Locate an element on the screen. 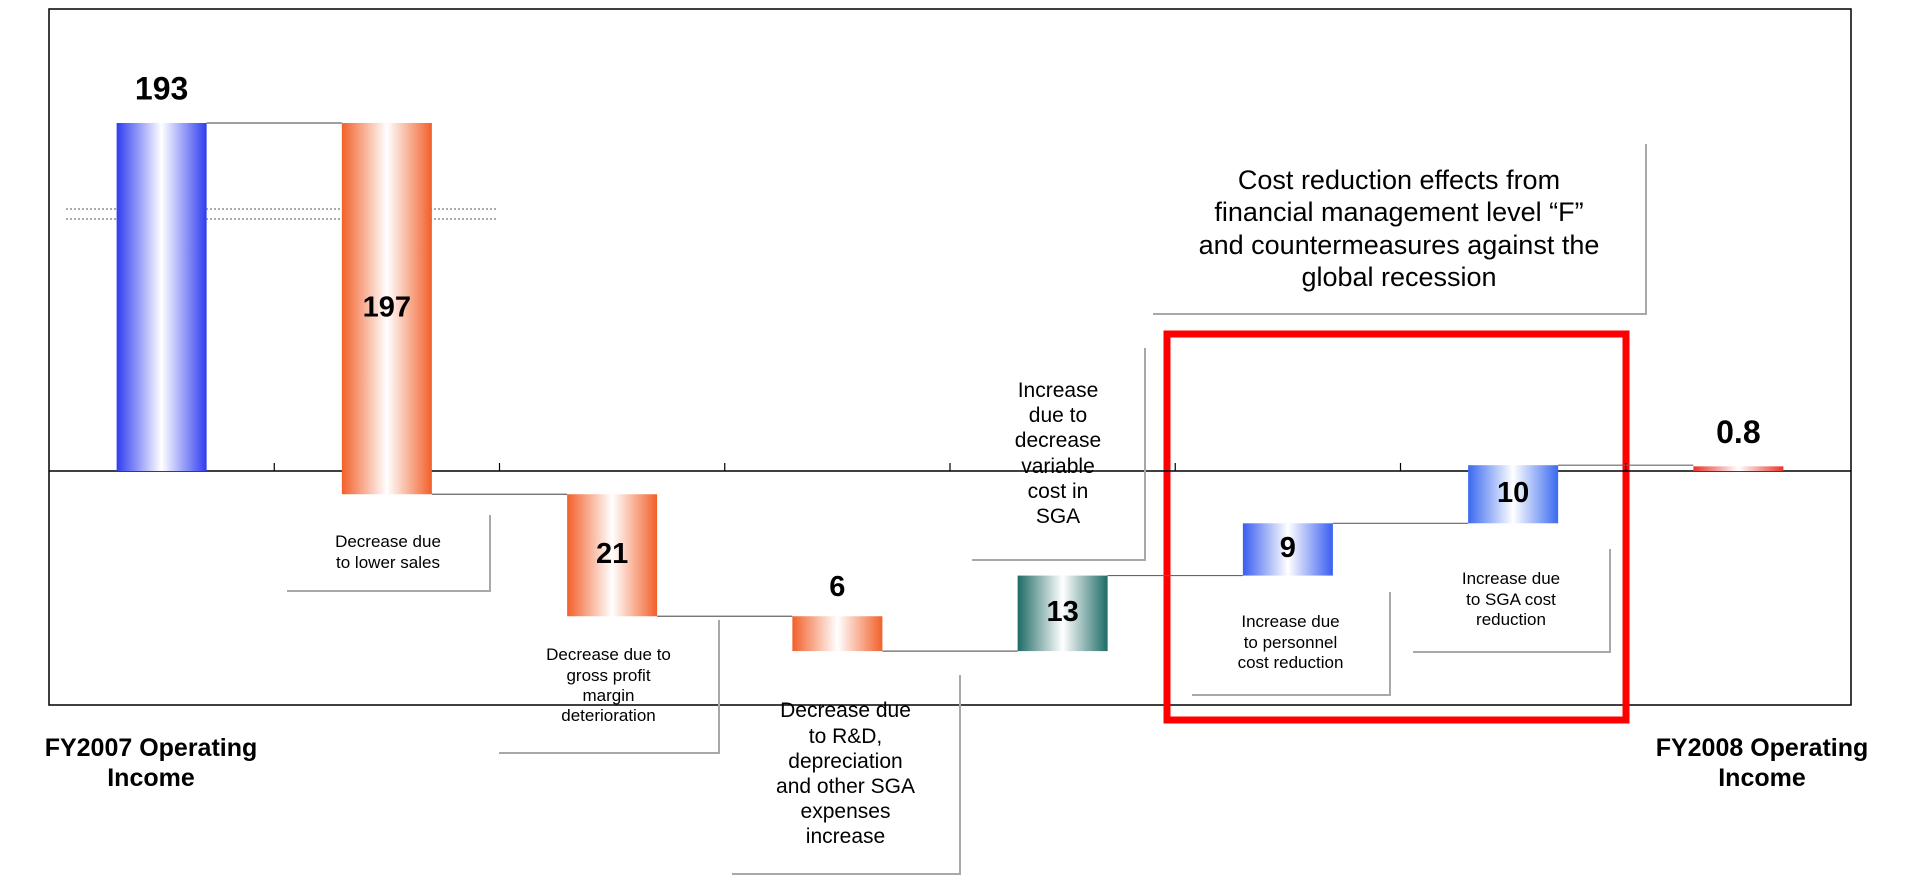 This screenshot has width=1912, height=879. value-label: 9 is located at coordinates (1288, 548).